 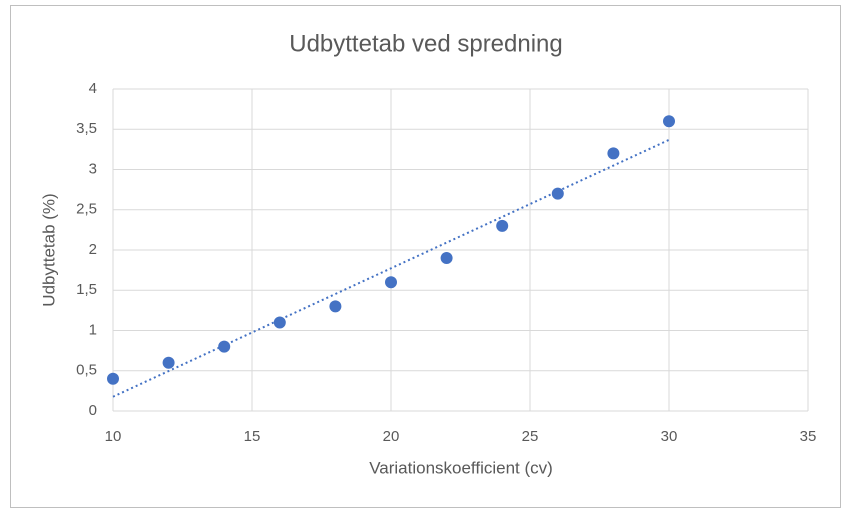 What do you see at coordinates (391, 436) in the screenshot?
I see `x-tick-label: 20` at bounding box center [391, 436].